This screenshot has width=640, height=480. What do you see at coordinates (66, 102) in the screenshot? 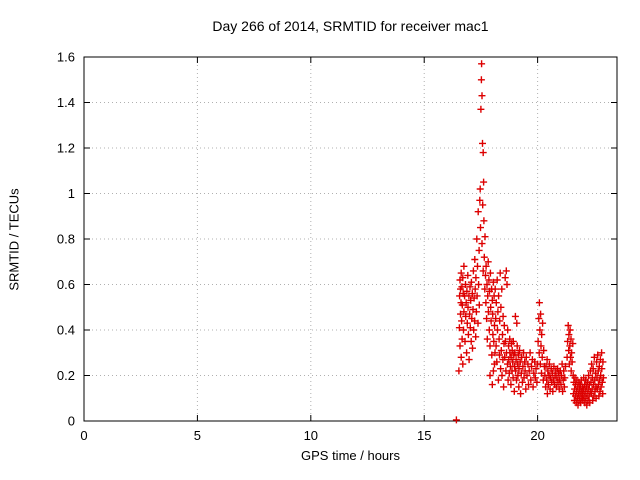
I see `svg-text: 1.4` at bounding box center [66, 102].